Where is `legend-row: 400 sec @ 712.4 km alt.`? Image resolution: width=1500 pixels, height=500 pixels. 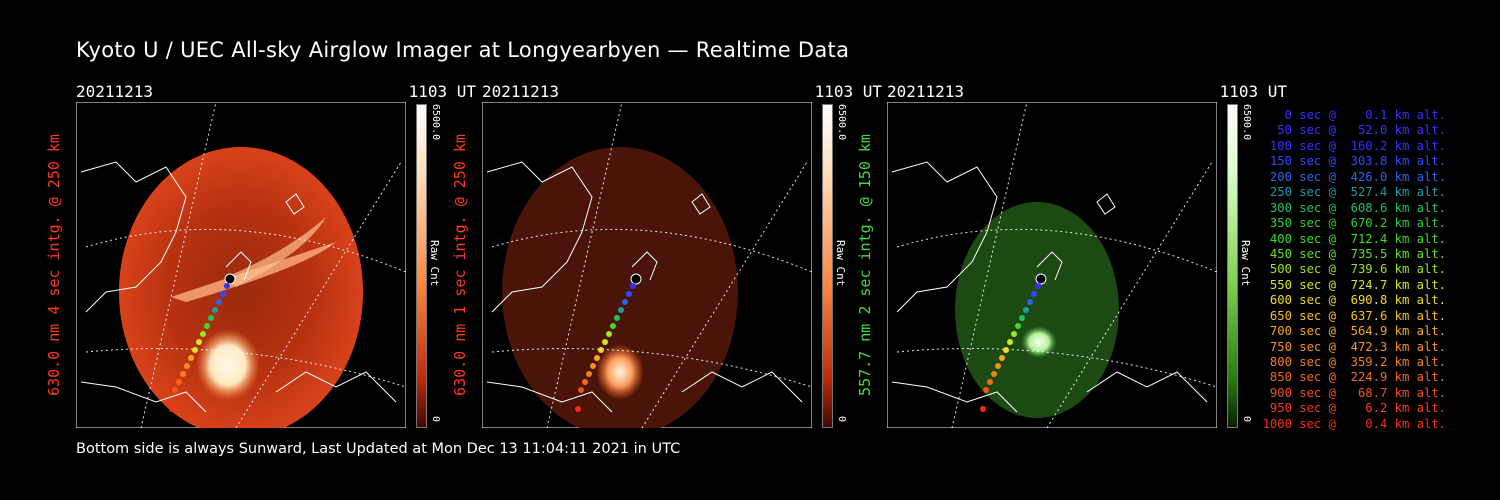
legend-row: 400 sec @ 712.4 km alt. is located at coordinates (1354, 238).